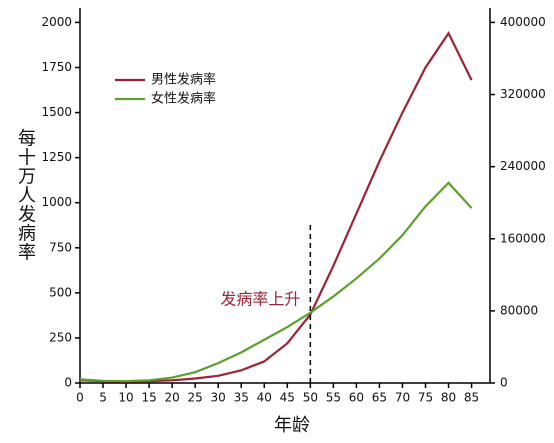  What do you see at coordinates (402, 398) in the screenshot?
I see `x-tick-label: 70` at bounding box center [402, 398].